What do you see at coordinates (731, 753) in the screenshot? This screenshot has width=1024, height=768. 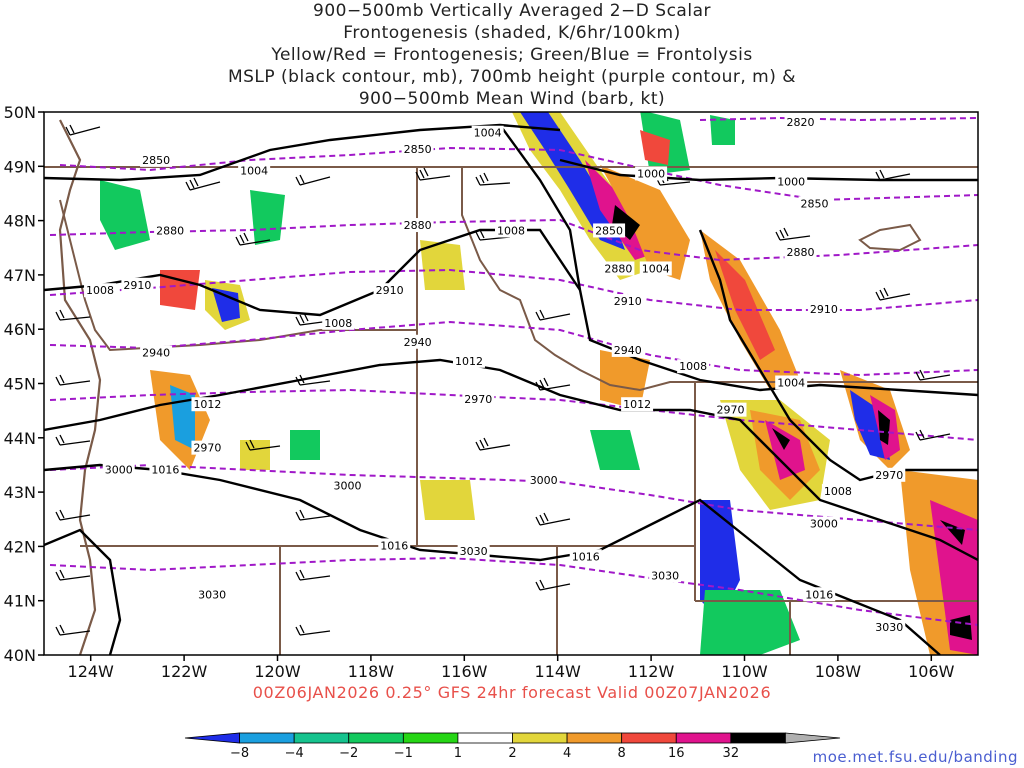 I see `colorbar-label: 32` at bounding box center [731, 753].